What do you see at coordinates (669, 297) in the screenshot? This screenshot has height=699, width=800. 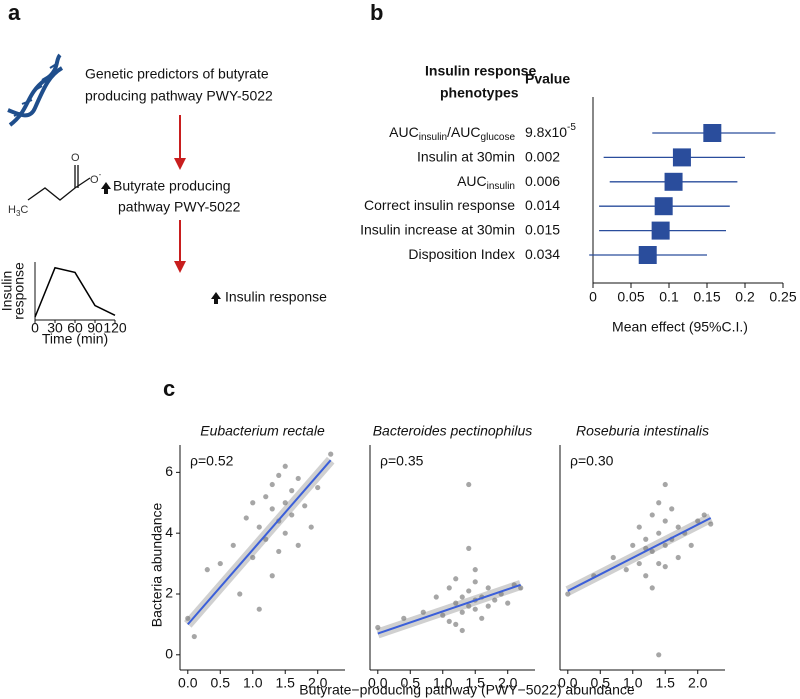 I see `x-tick-label: 0.1` at bounding box center [669, 297].